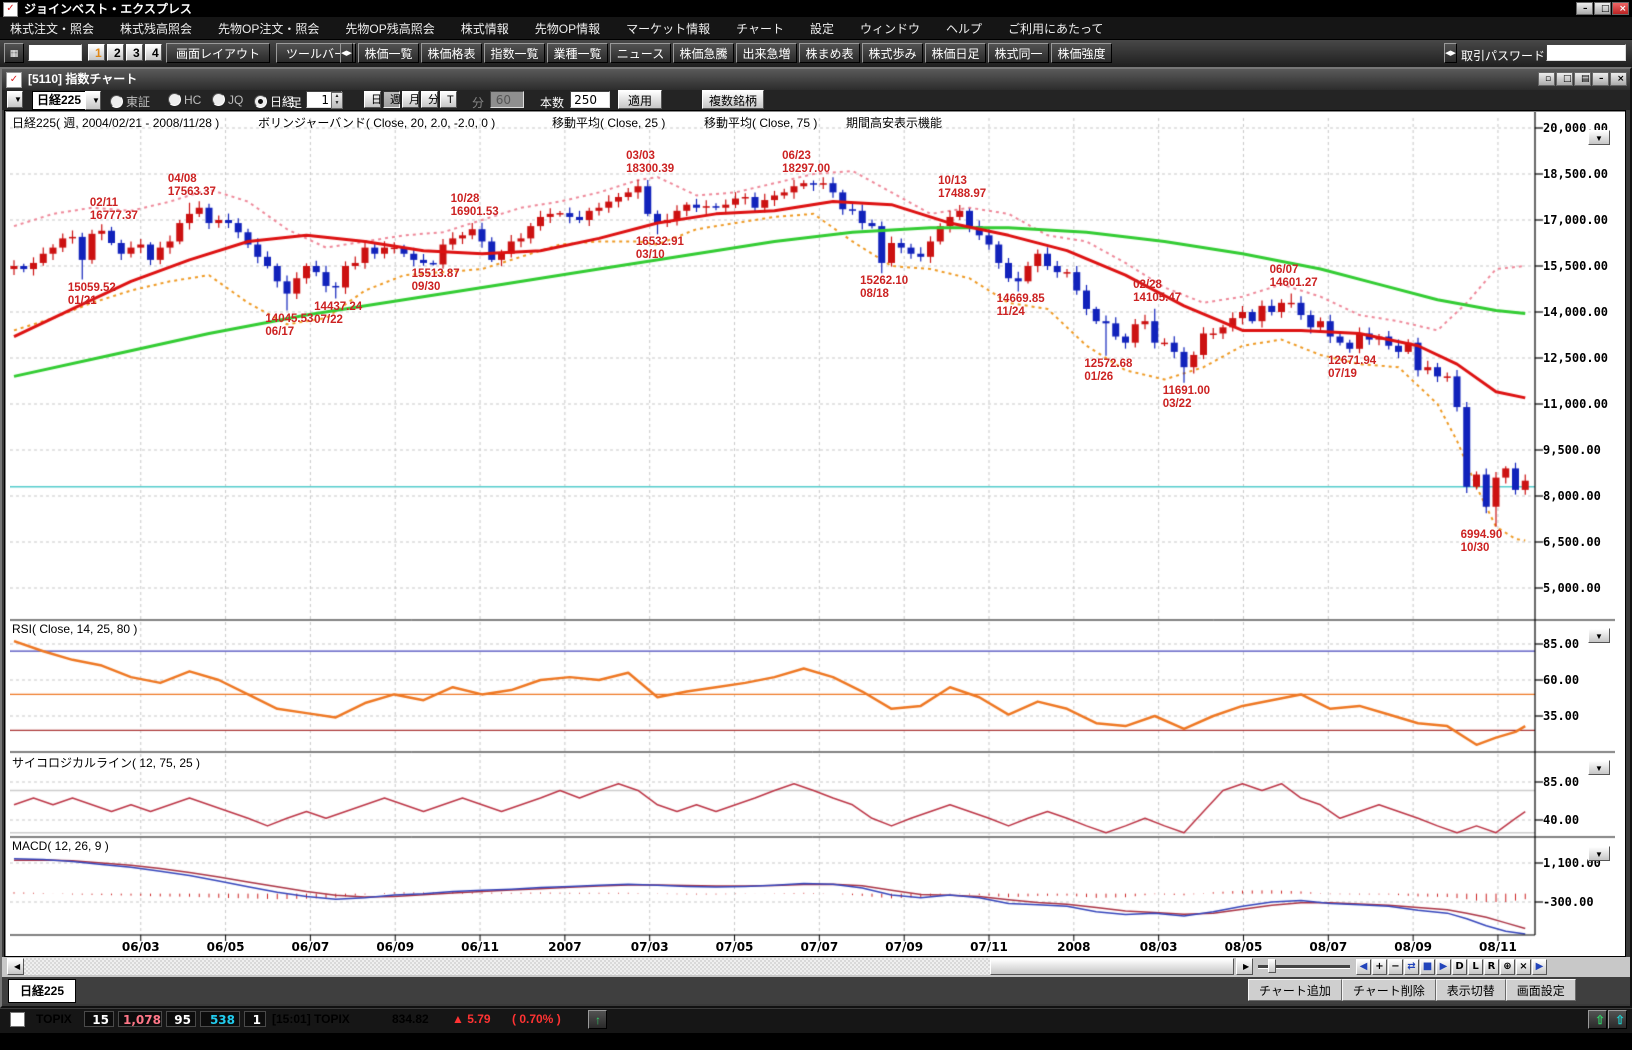 The height and width of the screenshot is (1050, 1632). Describe the element at coordinates (1597, 1019) in the screenshot. I see `panel-up-icon: ⇧` at that location.